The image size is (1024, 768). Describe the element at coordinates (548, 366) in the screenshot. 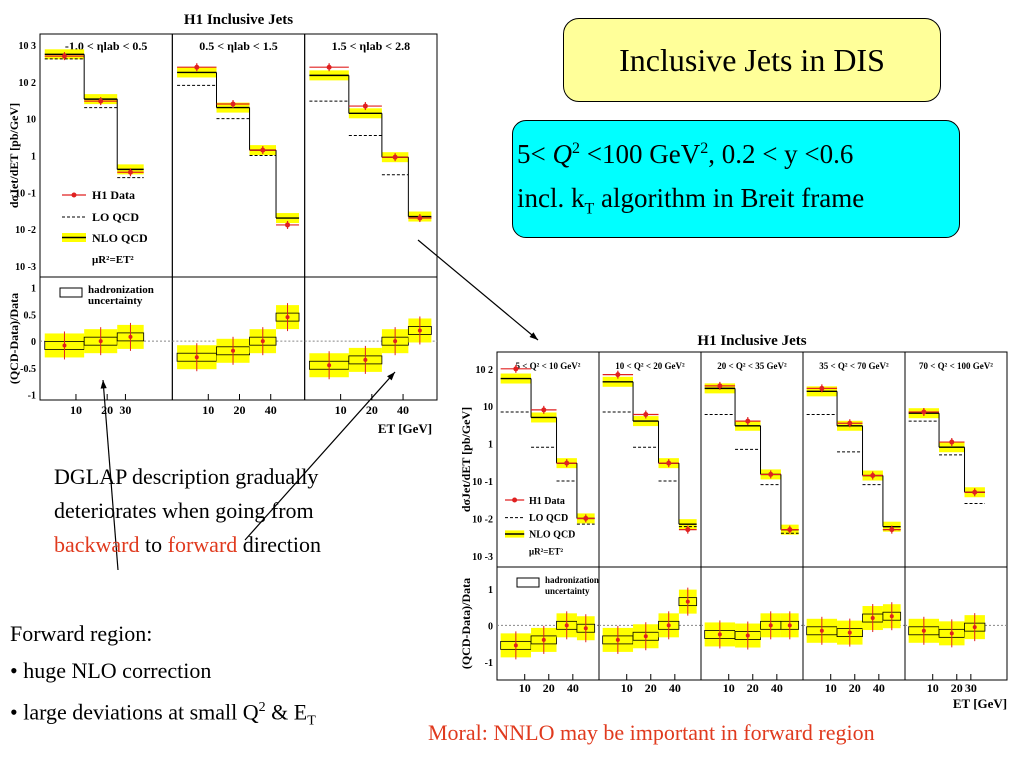

I see `panel-label: 5 < Q² < 10 GeV²` at that location.